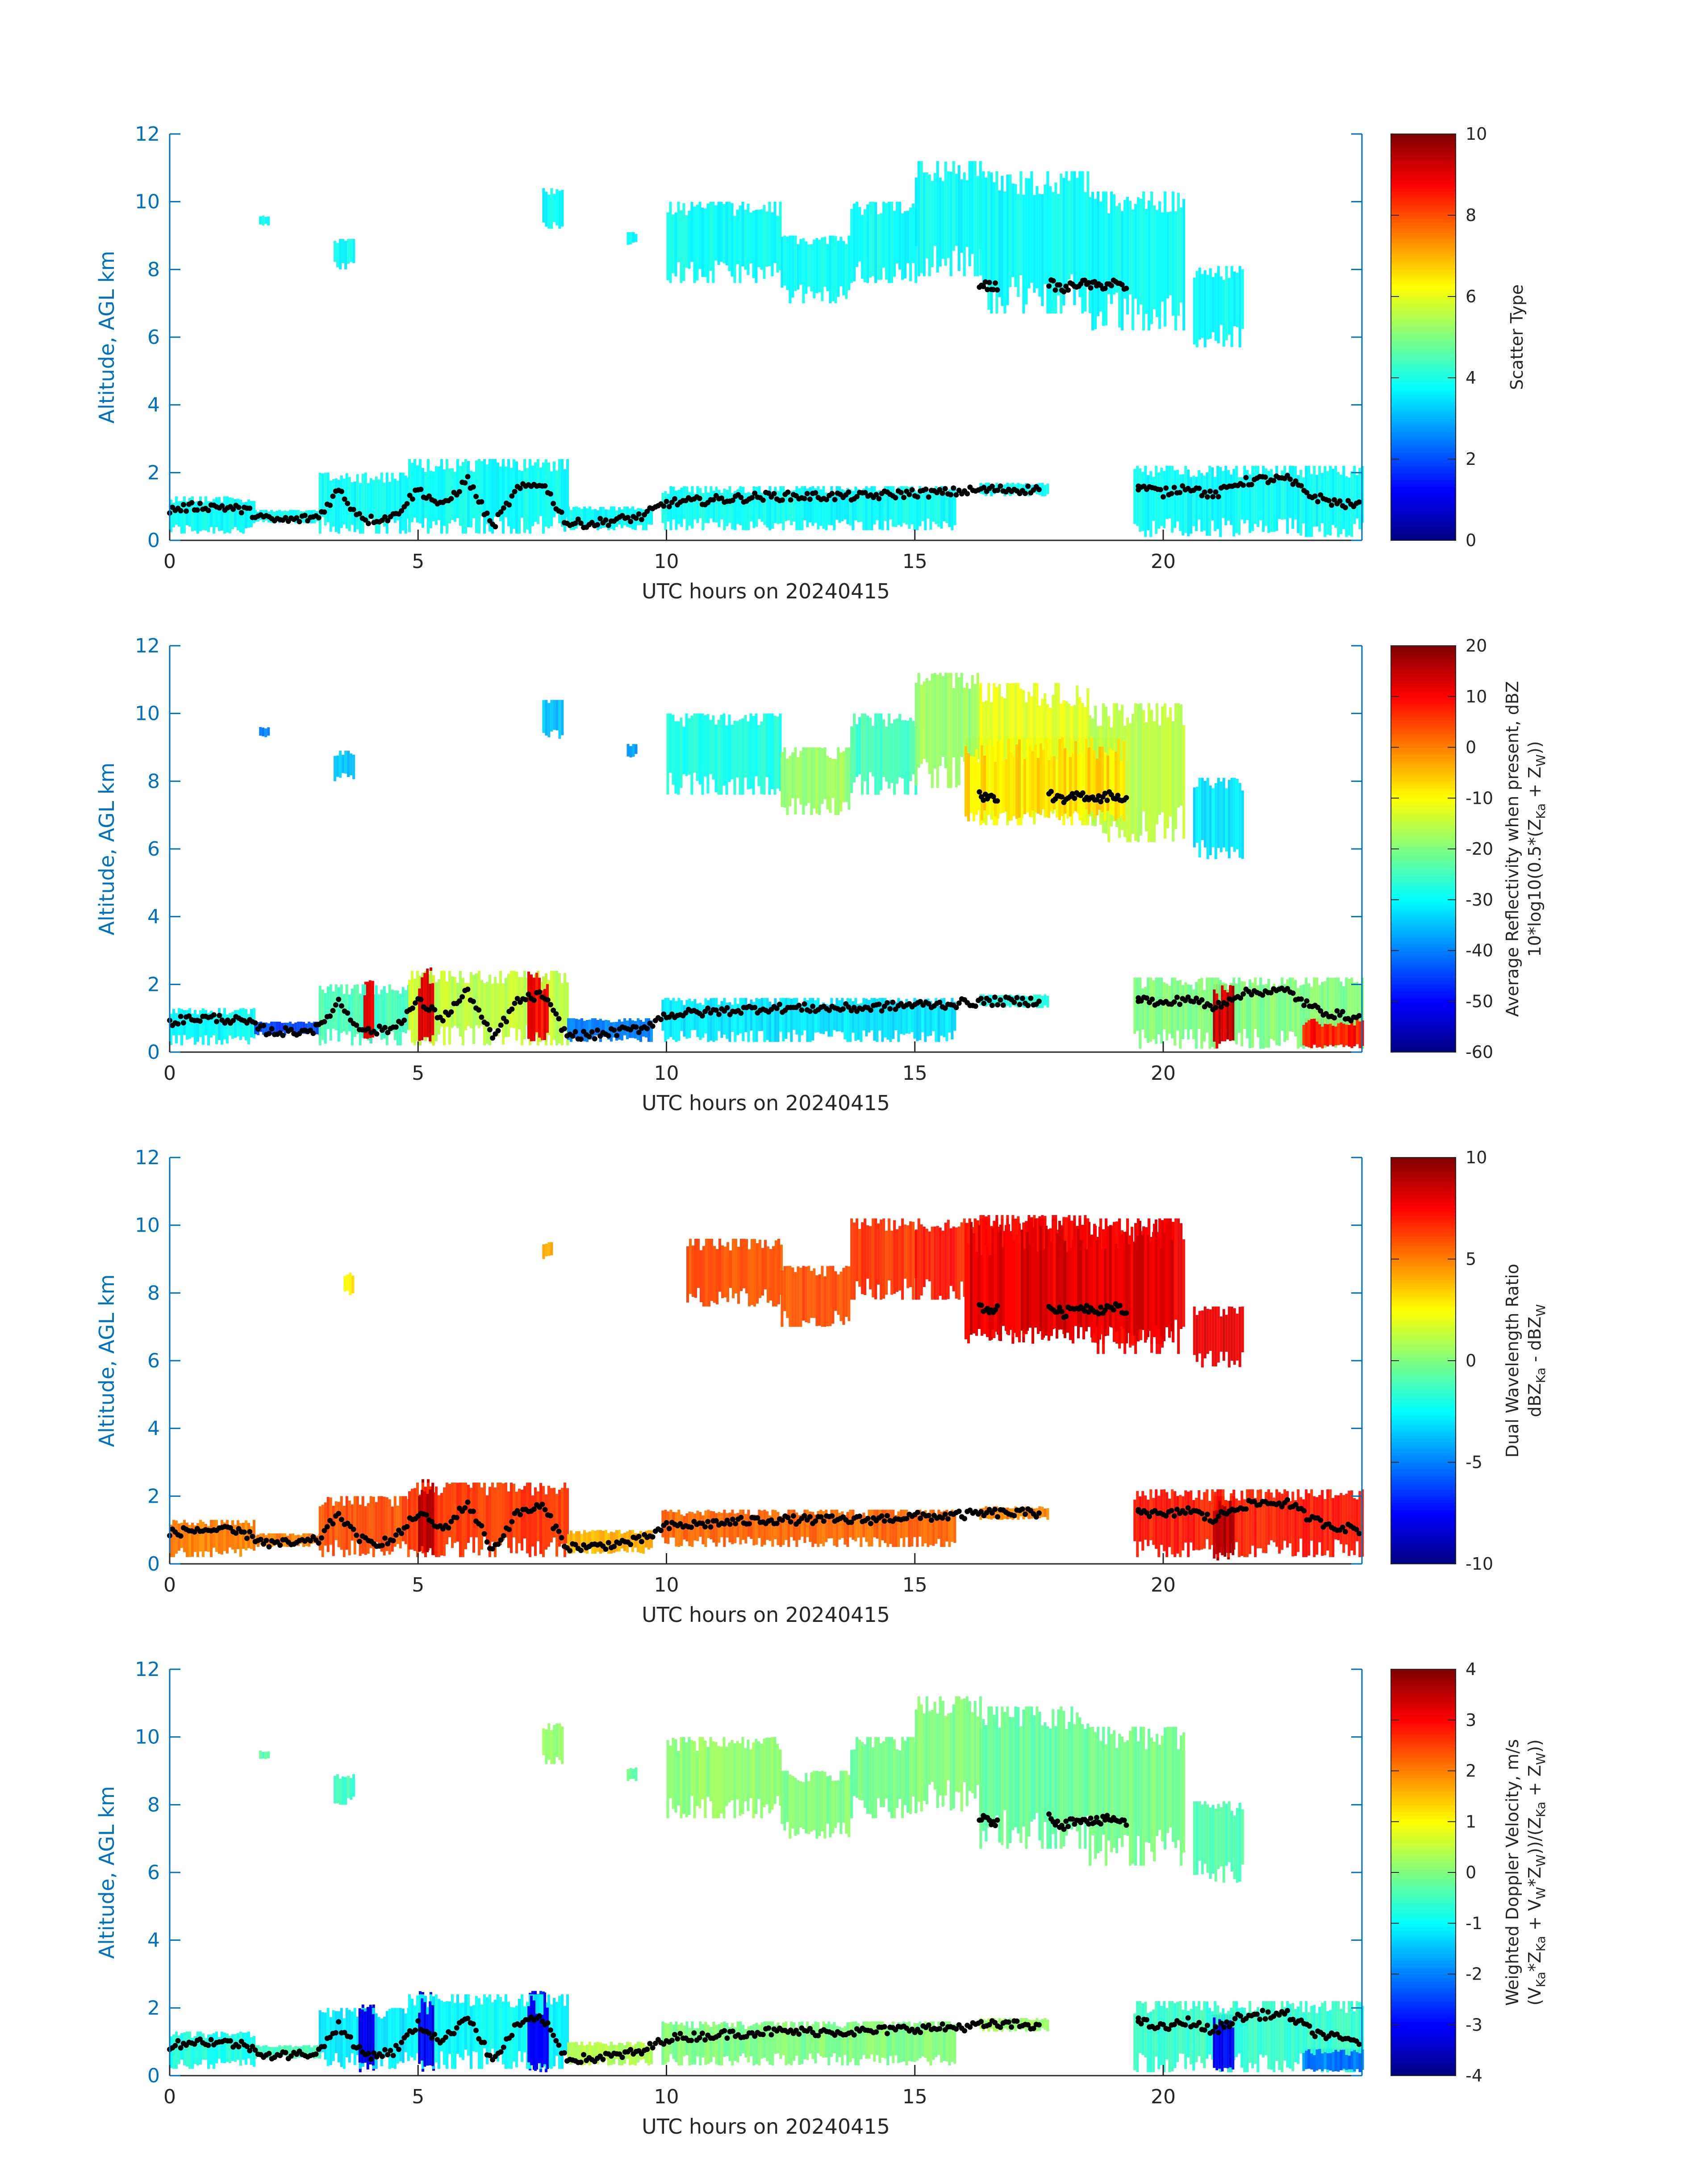 The height and width of the screenshot is (2177, 1708). I want to click on echo-region, so click(1034, 242).